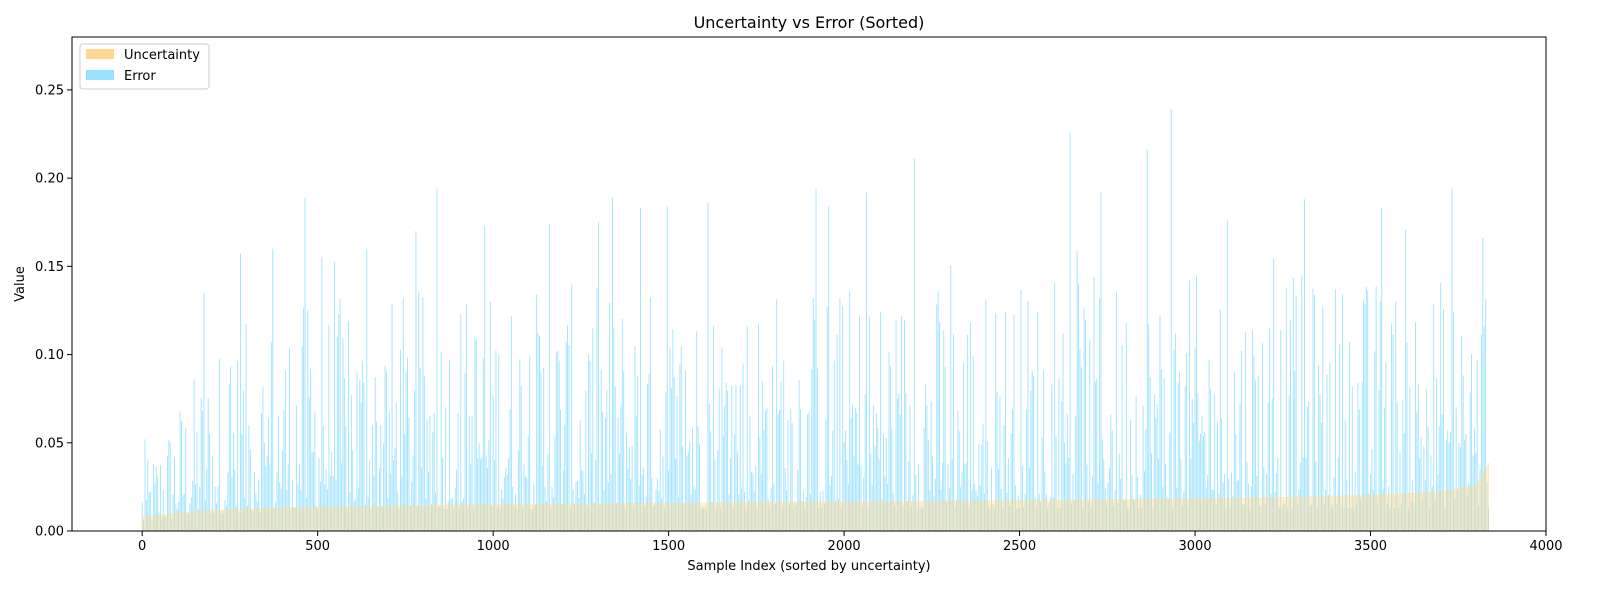 The image size is (1600, 600). I want to click on legend-label-error: Error, so click(140, 76).